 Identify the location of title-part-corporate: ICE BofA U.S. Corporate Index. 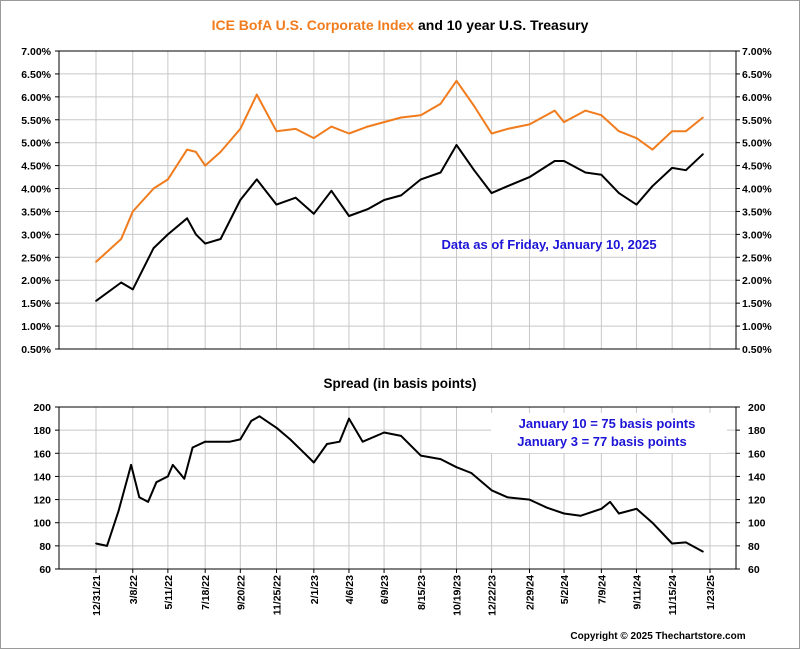
(313, 25).